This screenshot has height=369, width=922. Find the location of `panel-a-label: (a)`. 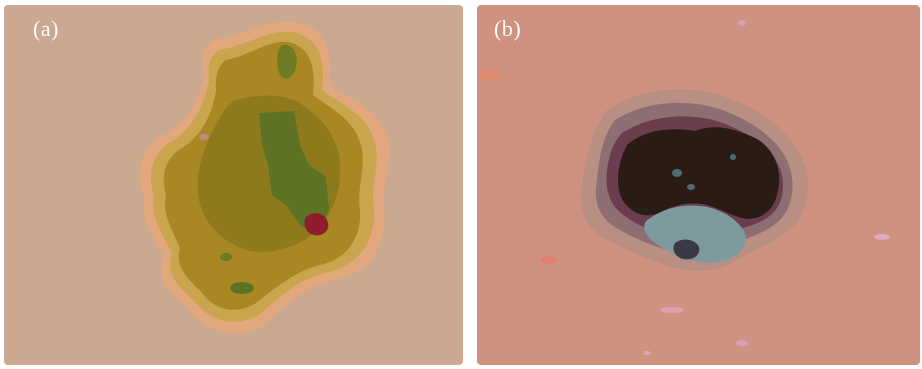

panel-a-label: (a) is located at coordinates (46, 28).